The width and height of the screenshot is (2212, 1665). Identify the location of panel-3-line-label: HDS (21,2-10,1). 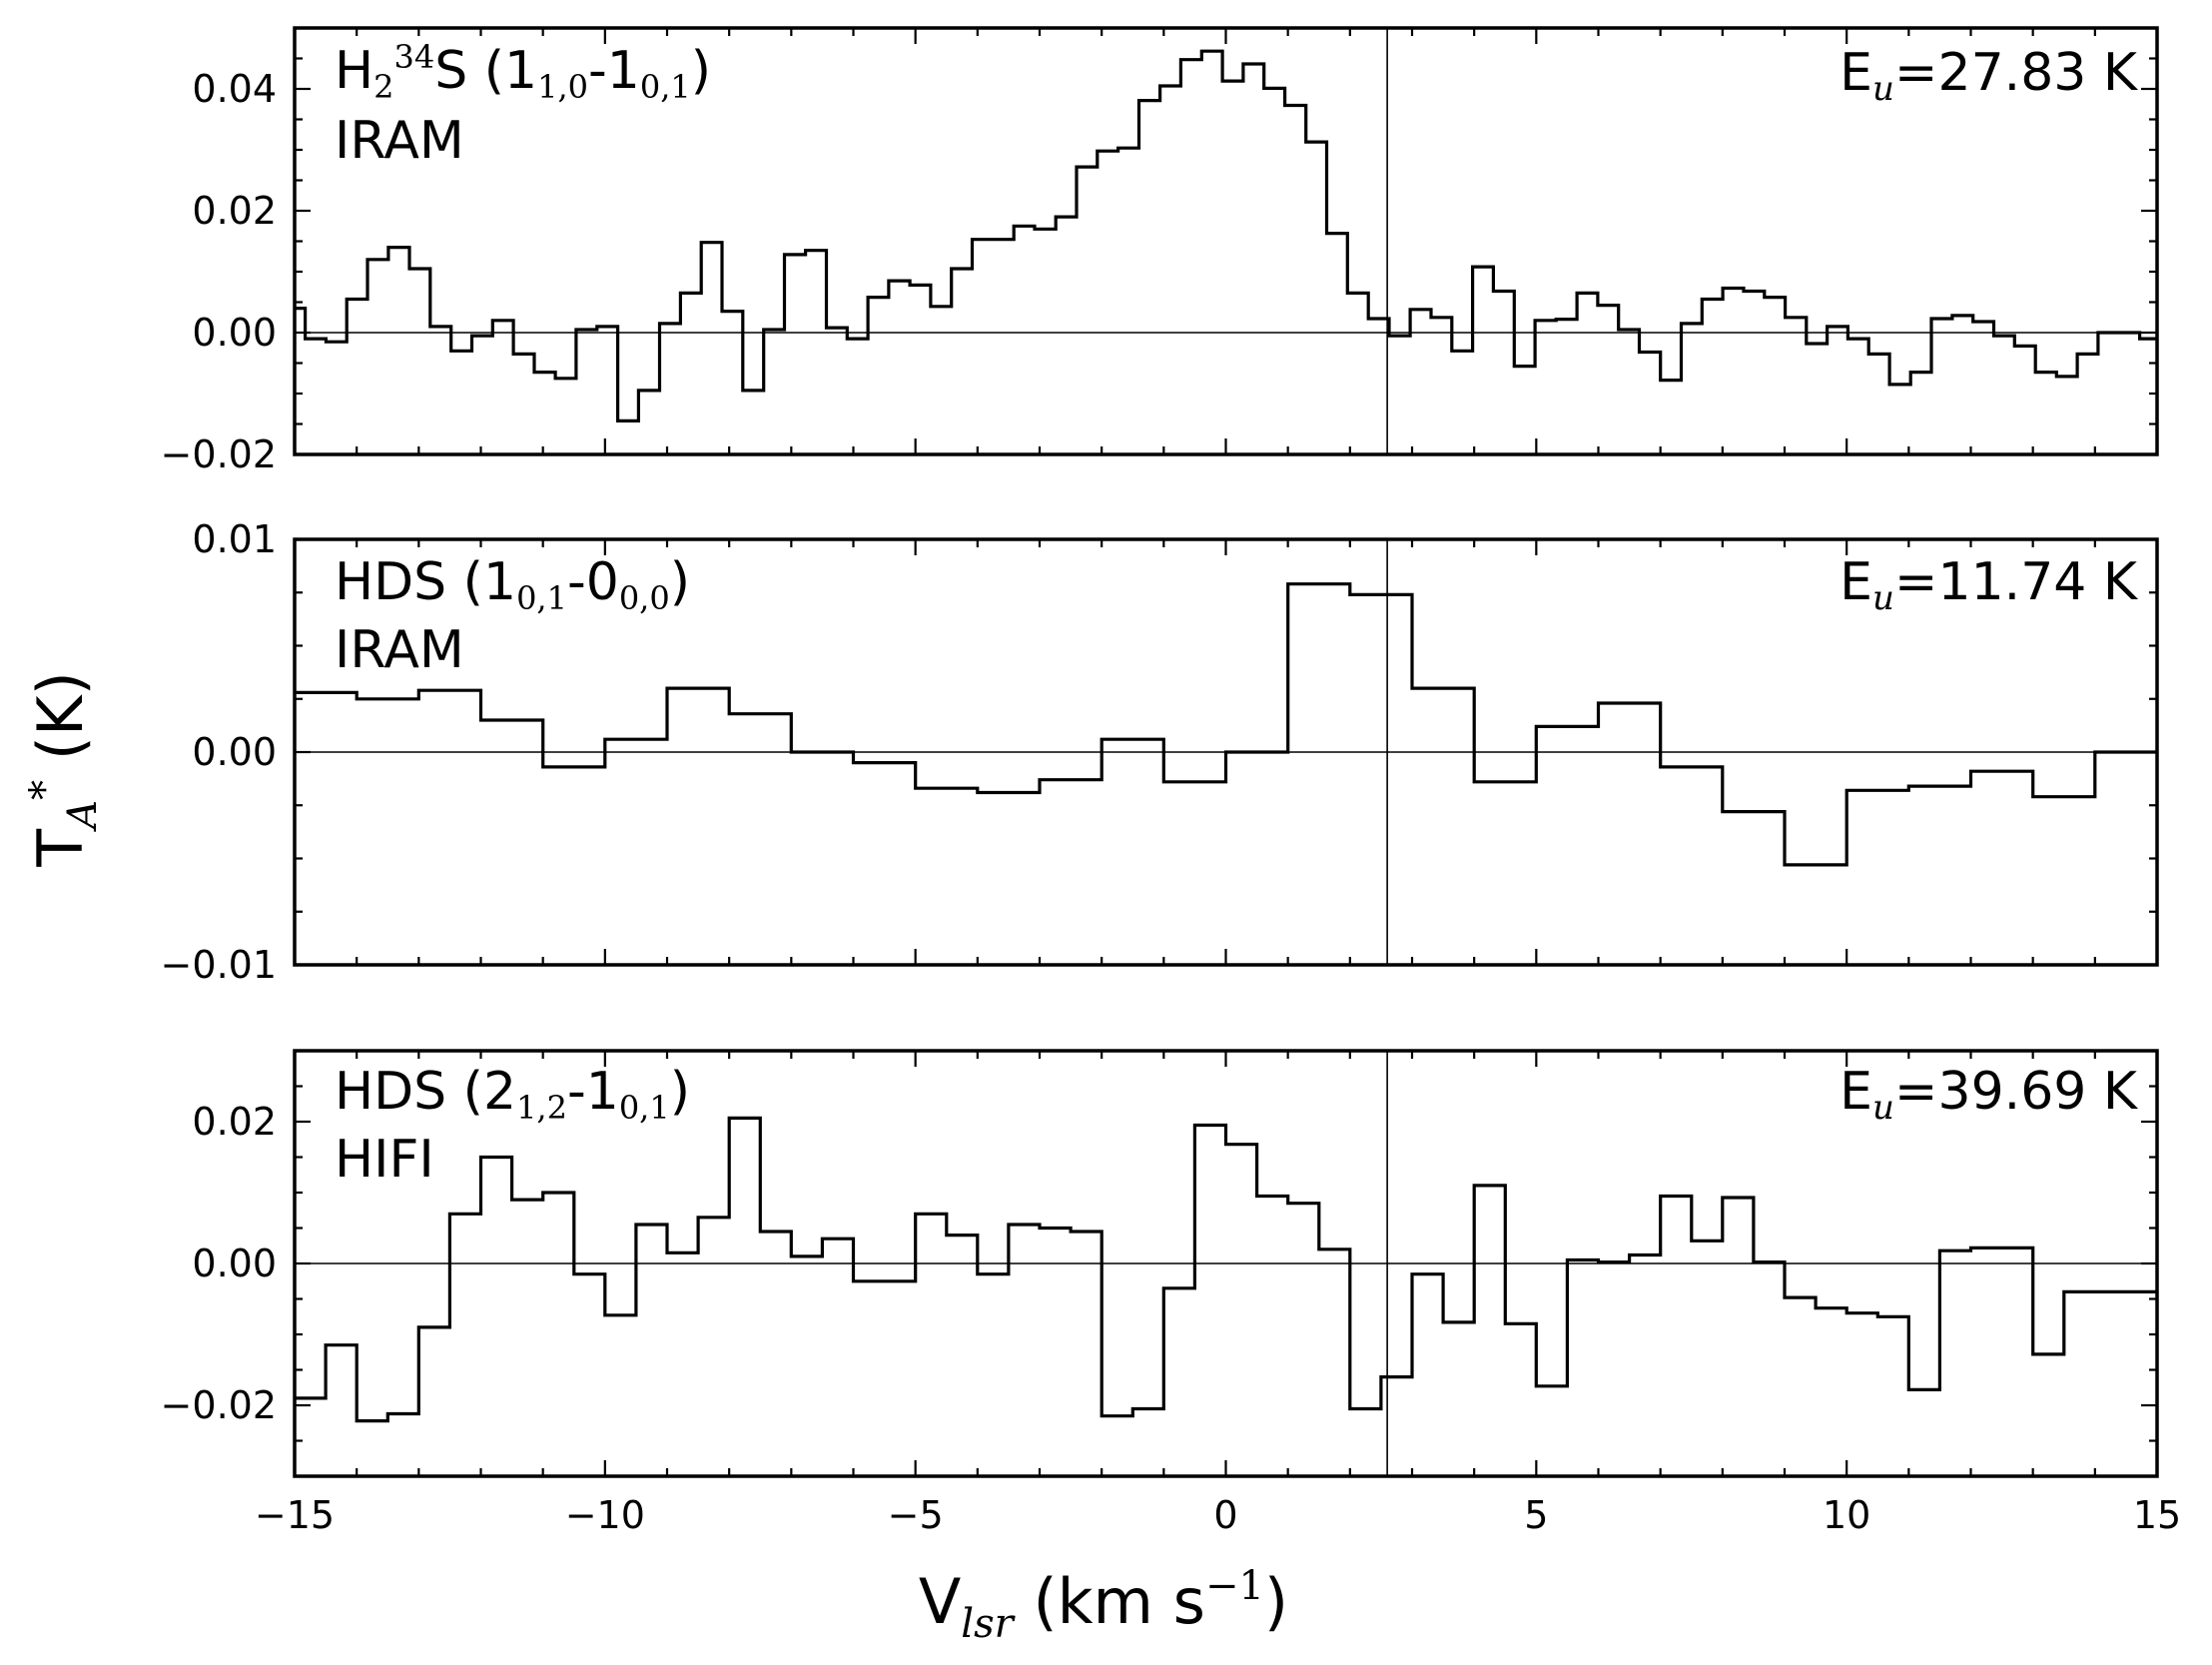
(512, 1094).